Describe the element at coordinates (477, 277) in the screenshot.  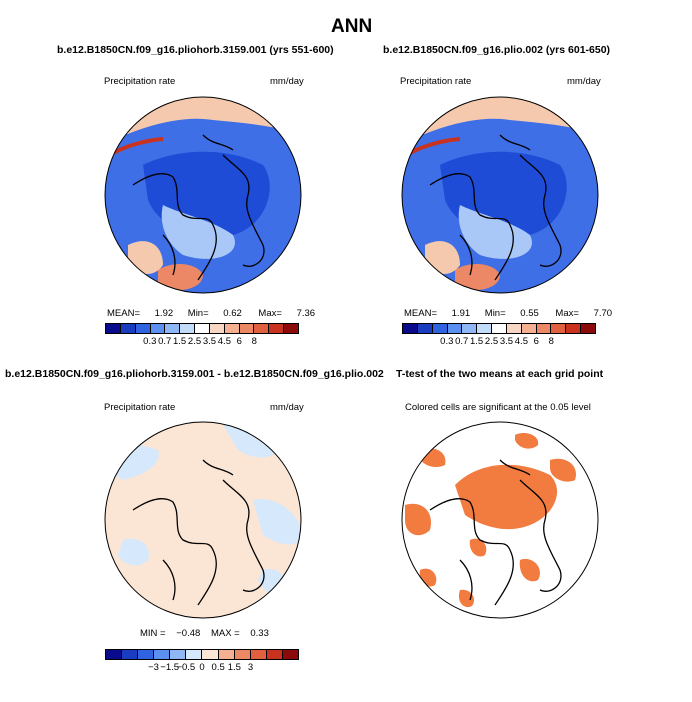
I see `precip-salmon-patch` at that location.